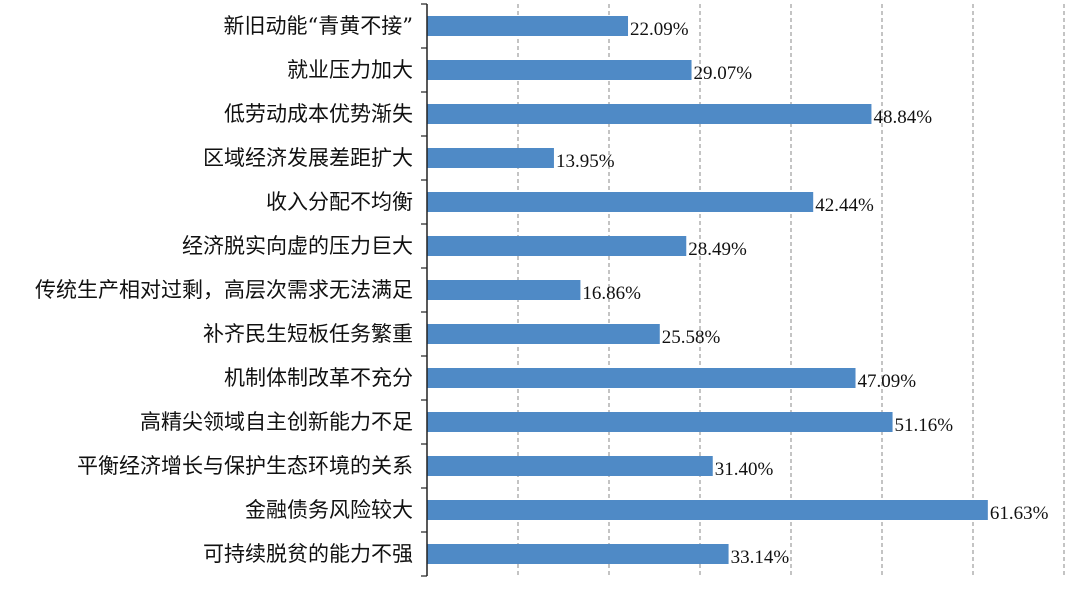 Image resolution: width=1080 pixels, height=591 pixels. Describe the element at coordinates (760, 557) in the screenshot. I see `value-label-12: 33.14%` at that location.